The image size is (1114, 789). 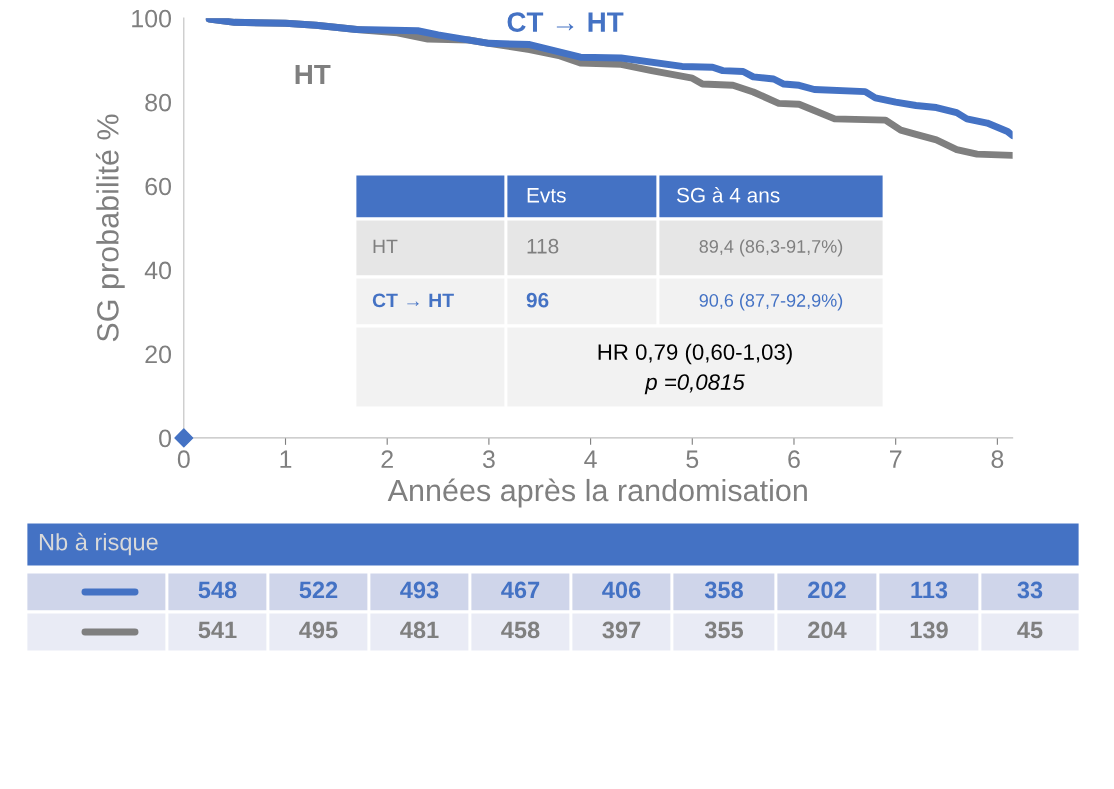 I want to click on annotation: 118, so click(x=543, y=246).